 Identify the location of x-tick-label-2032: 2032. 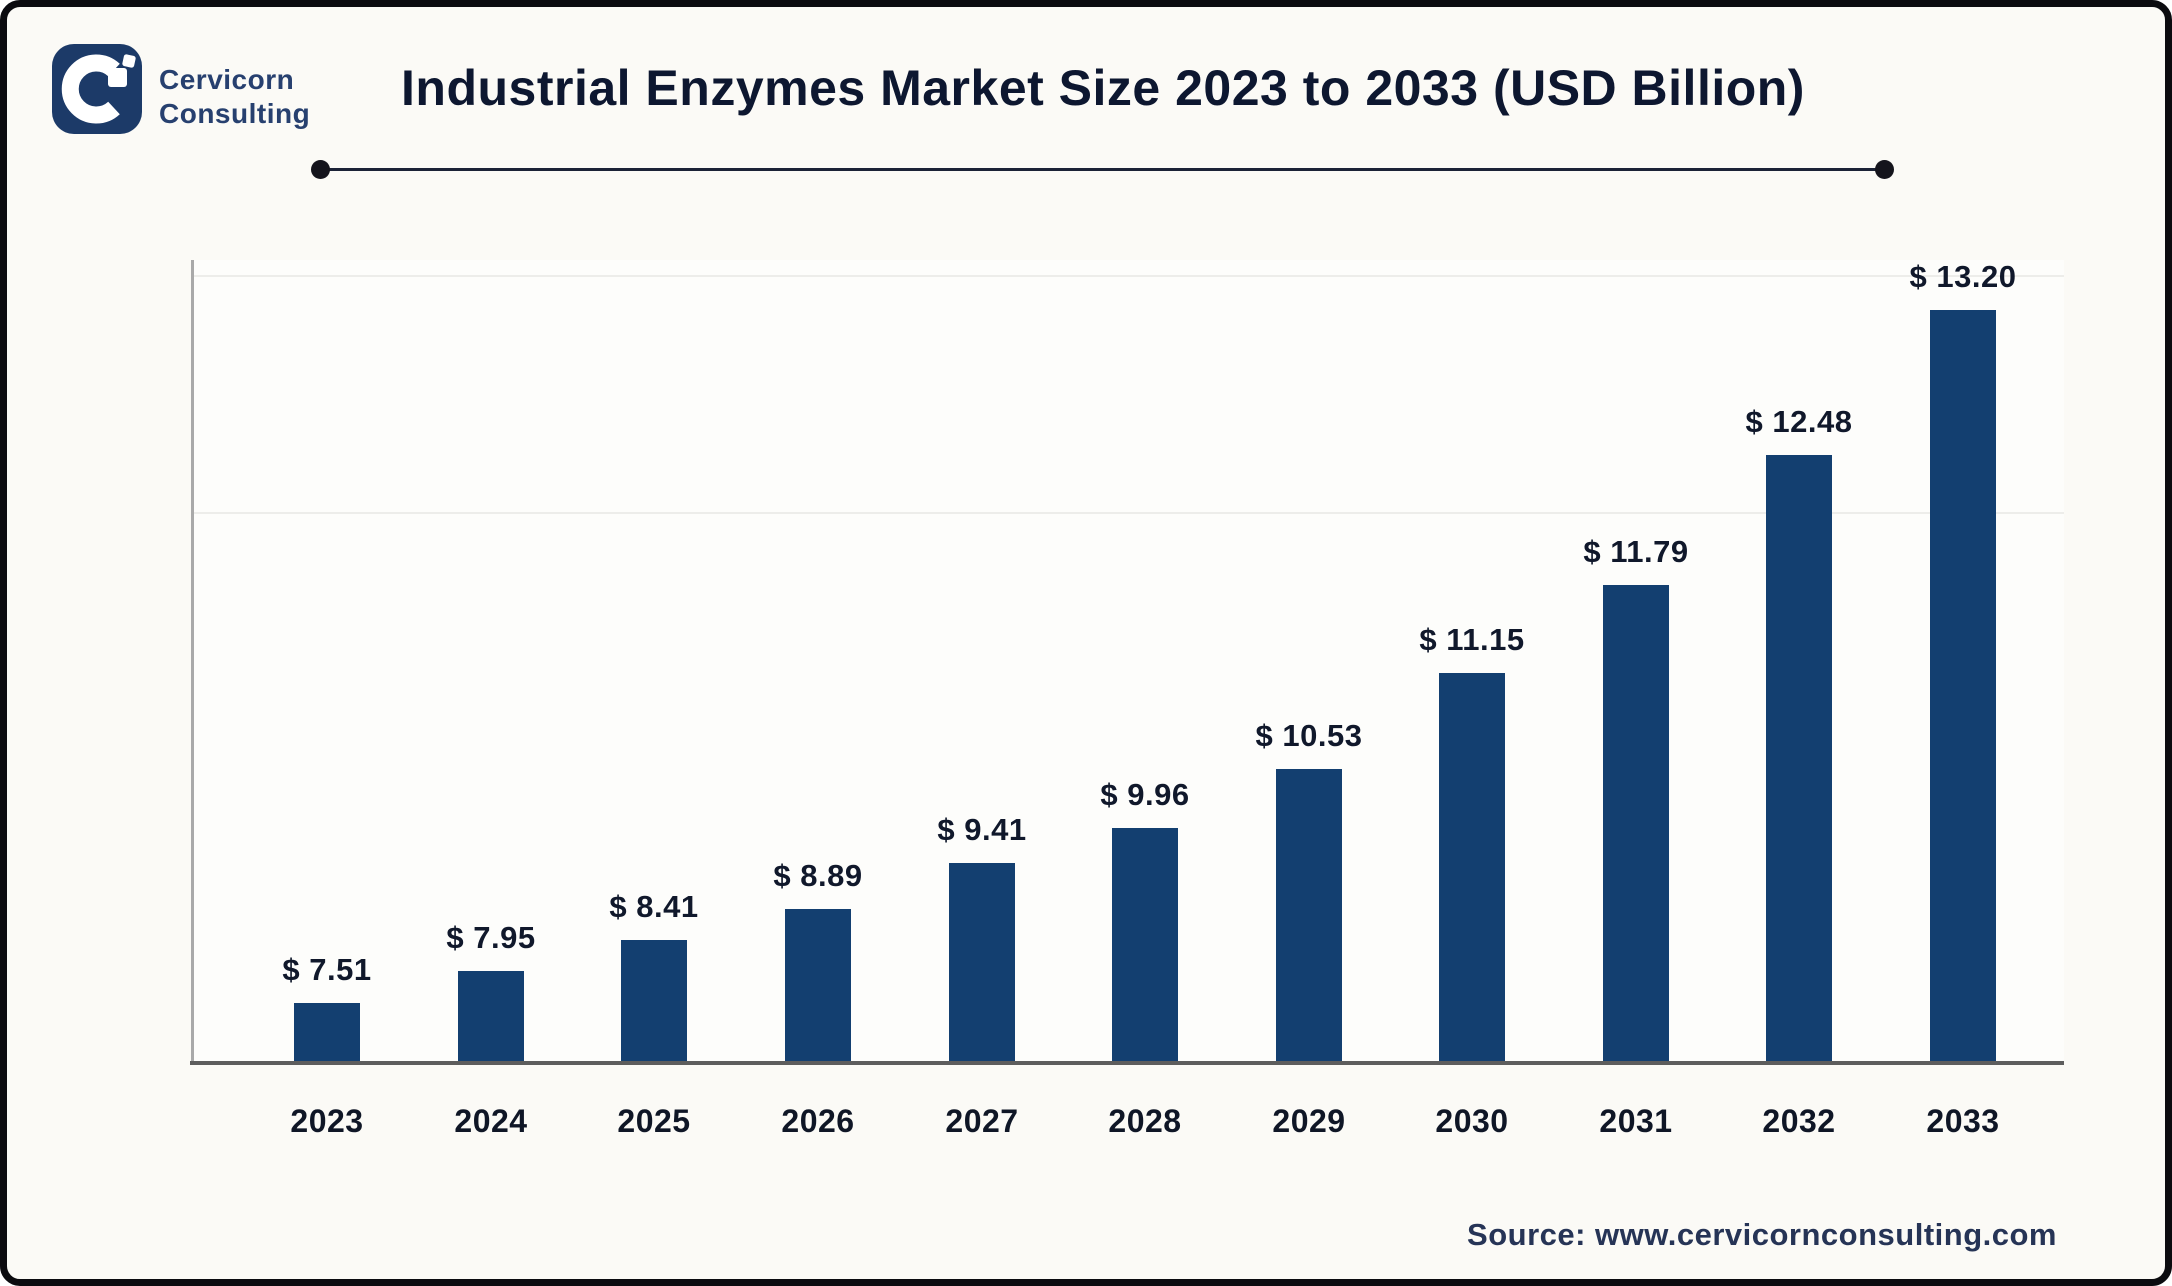
(1799, 1121).